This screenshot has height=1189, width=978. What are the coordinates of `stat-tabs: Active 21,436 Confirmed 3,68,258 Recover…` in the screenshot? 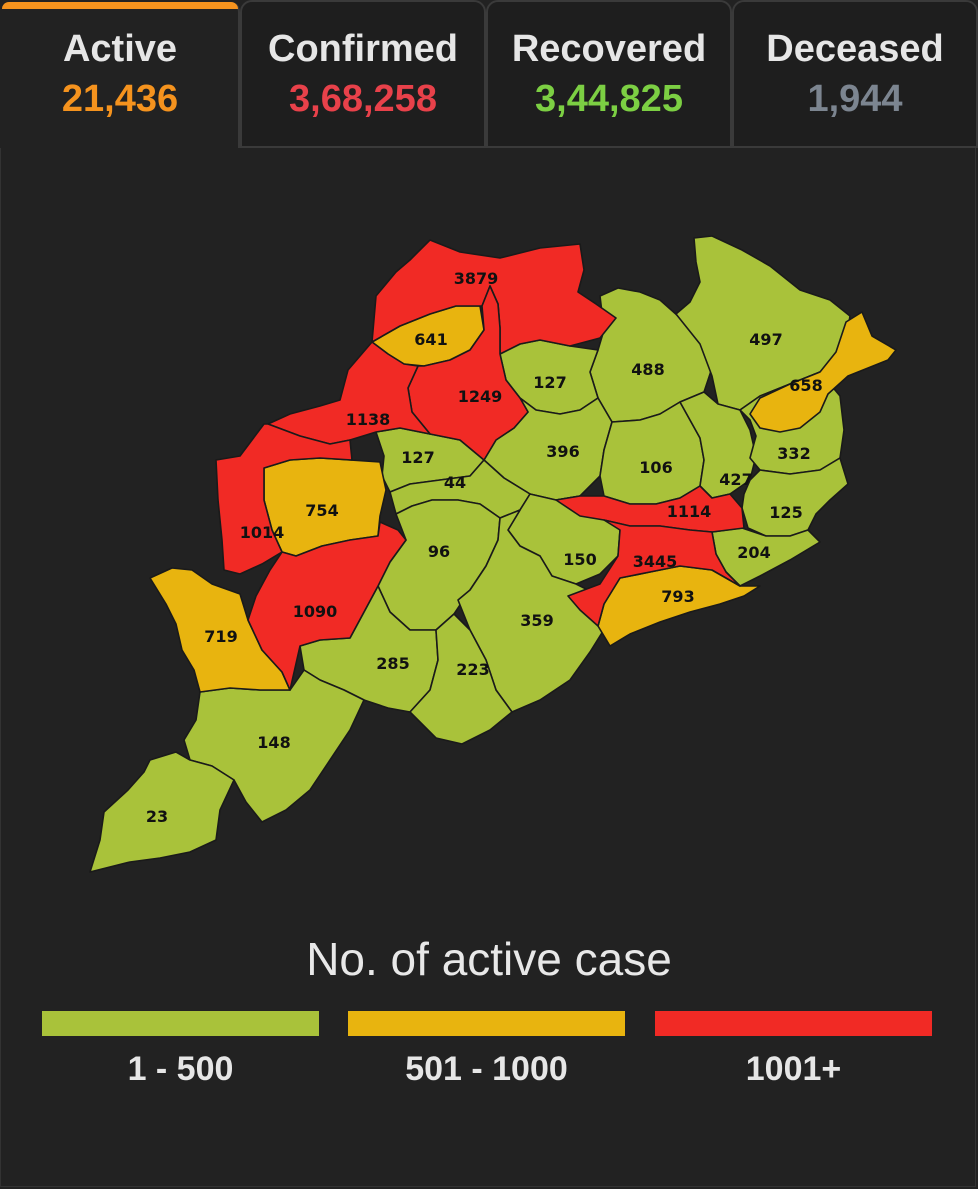 It's located at (489, 74).